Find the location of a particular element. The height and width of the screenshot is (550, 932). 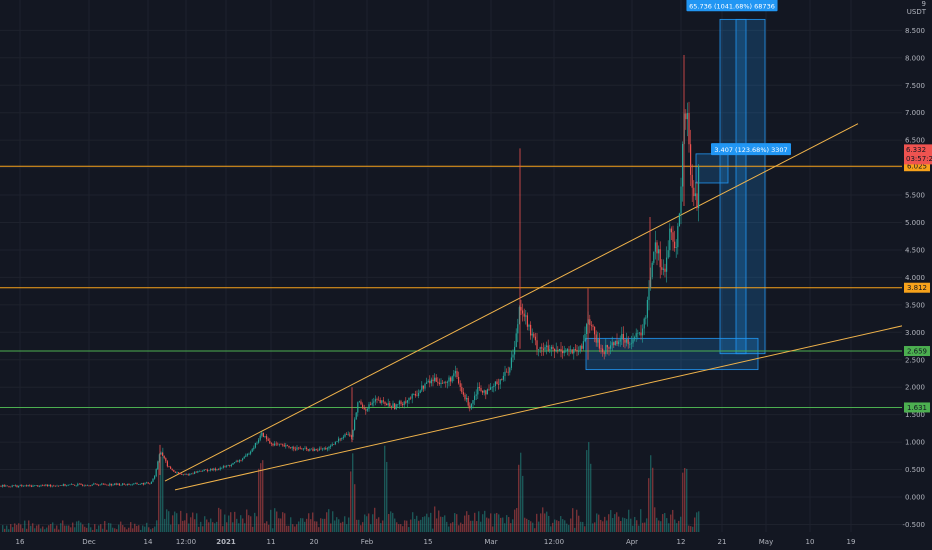

time-tick-label: 21 is located at coordinates (722, 542).